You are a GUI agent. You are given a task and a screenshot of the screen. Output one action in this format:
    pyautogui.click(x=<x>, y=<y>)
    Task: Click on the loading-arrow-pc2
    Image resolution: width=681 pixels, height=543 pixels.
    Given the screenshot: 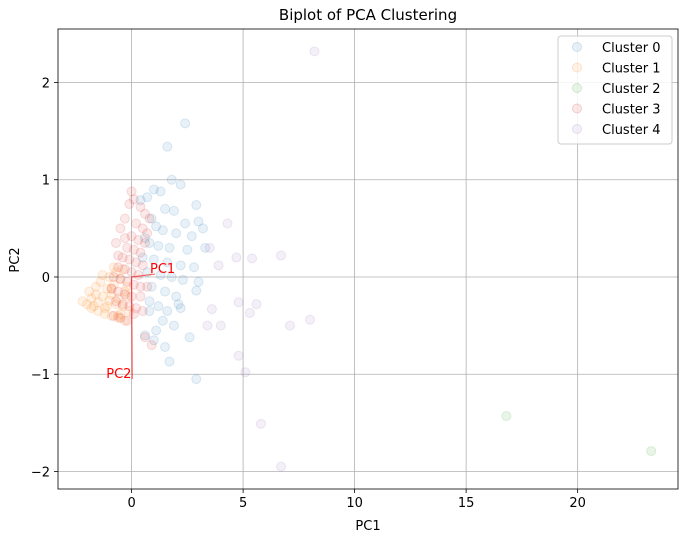 What is the action you would take?
    pyautogui.click(x=131, y=328)
    